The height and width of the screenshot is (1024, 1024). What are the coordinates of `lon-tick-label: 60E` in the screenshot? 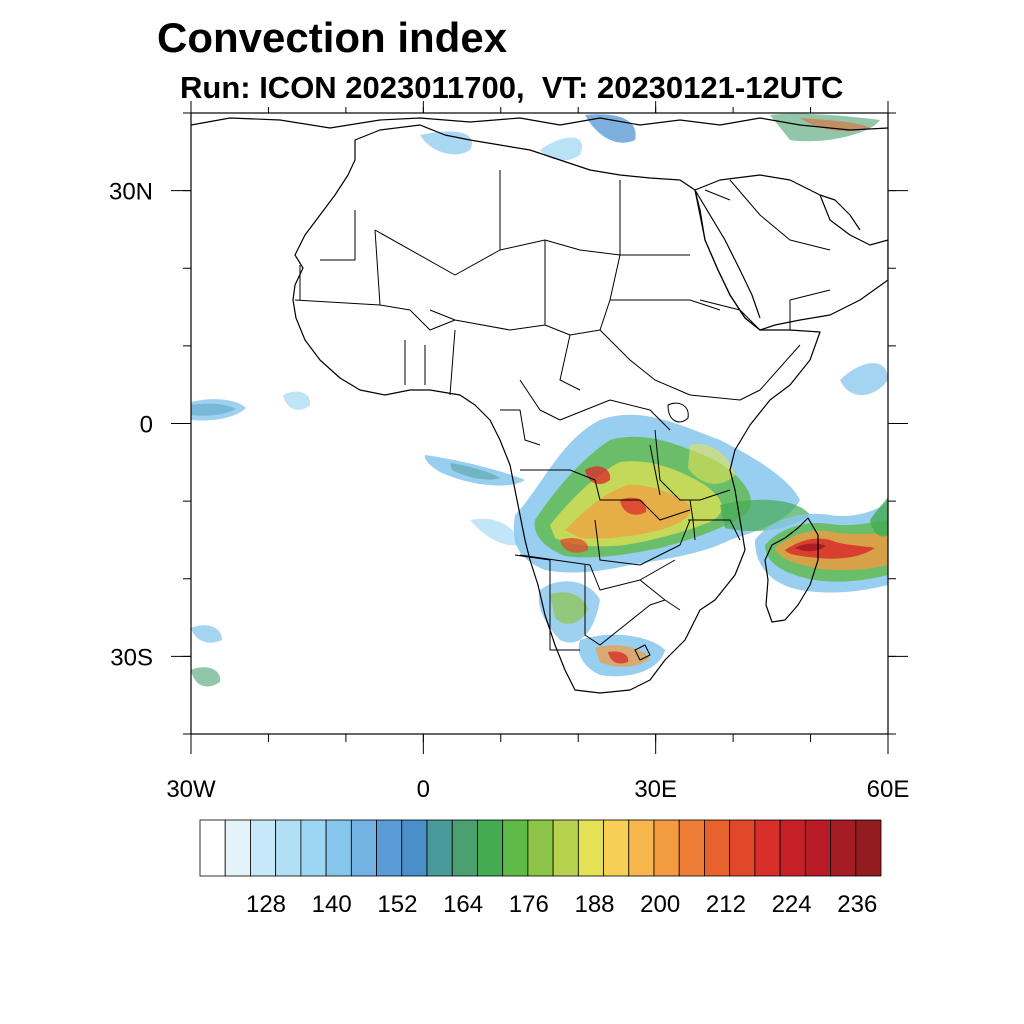 It's located at (888, 789).